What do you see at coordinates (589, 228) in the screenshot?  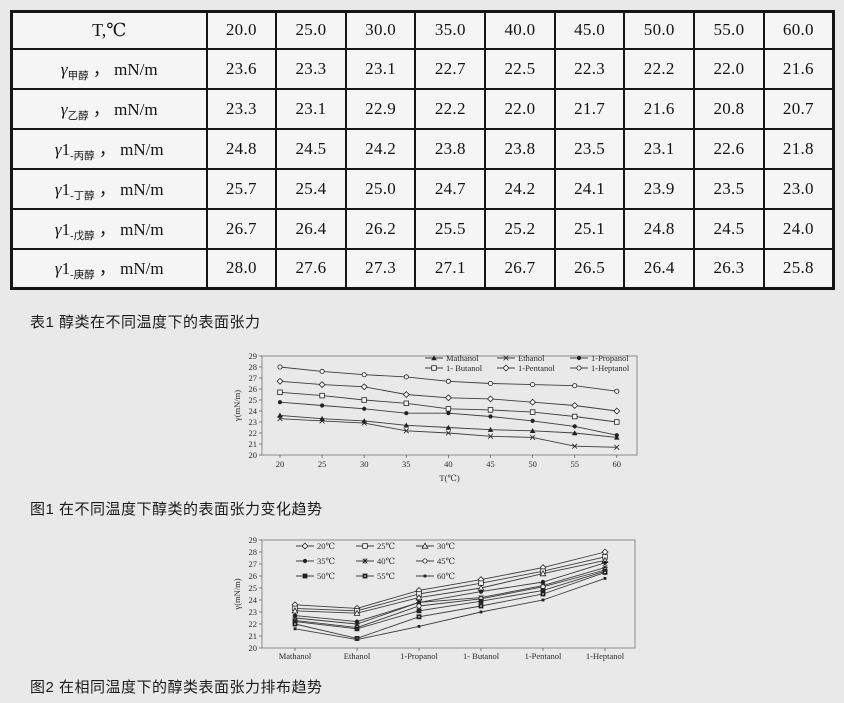 I see `table-cell: 25.1` at bounding box center [589, 228].